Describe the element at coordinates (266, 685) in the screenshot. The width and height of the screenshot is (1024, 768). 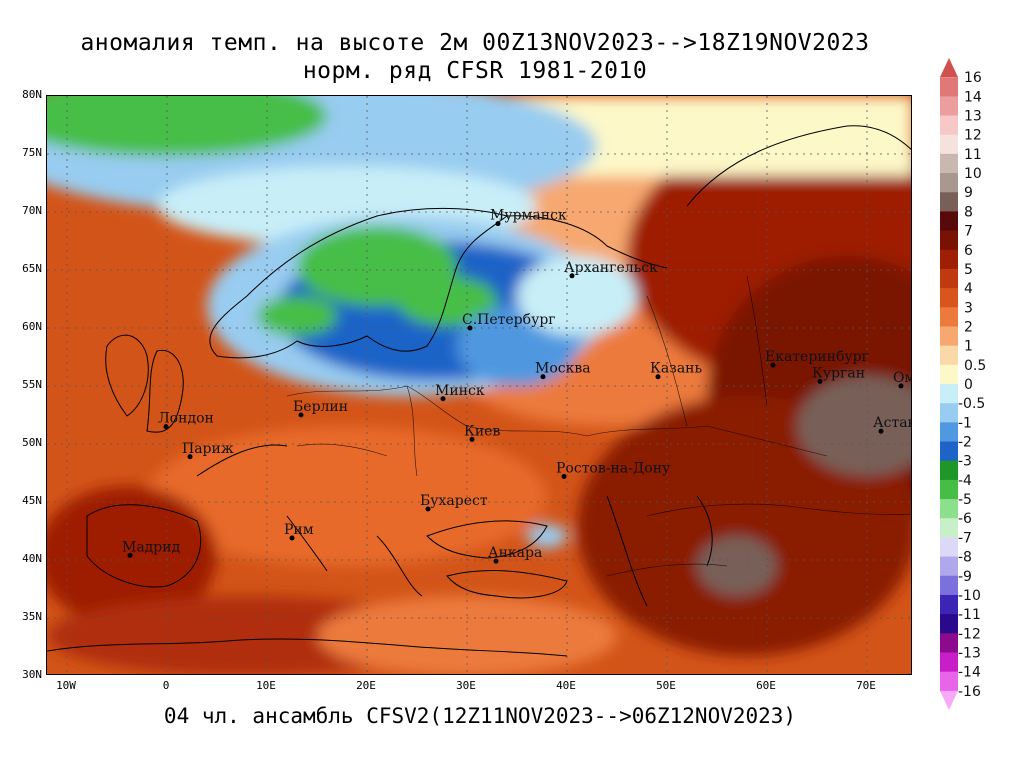
I see `lon-label: 10E` at that location.